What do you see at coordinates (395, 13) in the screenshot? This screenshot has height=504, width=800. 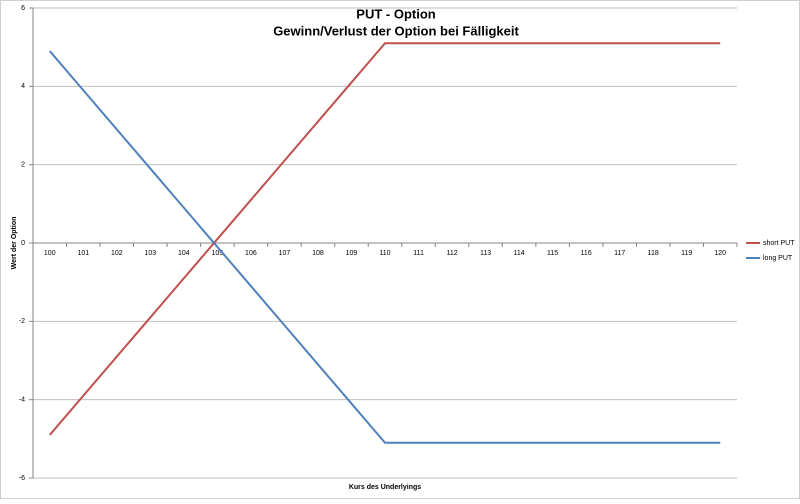 I see `chart-title: PUT - Option` at bounding box center [395, 13].